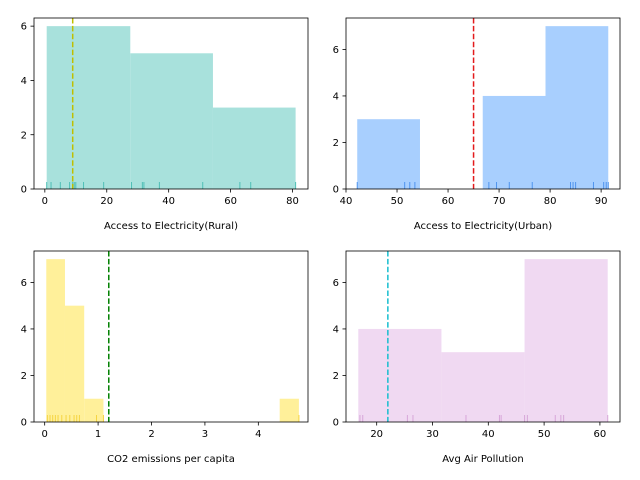 The width and height of the screenshot is (640, 480). Describe the element at coordinates (258, 434) in the screenshot. I see `x-tick-label: 4` at that location.